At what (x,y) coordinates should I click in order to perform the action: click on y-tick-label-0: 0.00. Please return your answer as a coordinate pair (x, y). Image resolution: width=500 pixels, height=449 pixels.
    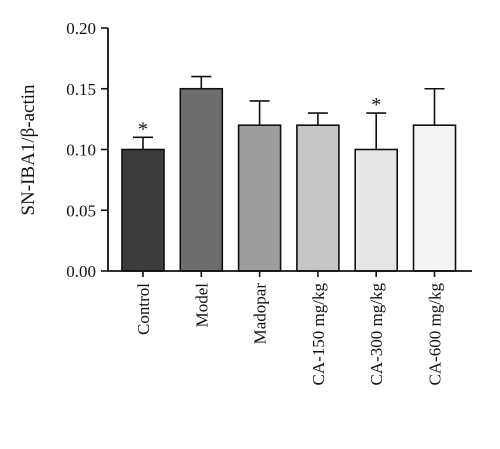
    Looking at the image, I should click on (81, 271).